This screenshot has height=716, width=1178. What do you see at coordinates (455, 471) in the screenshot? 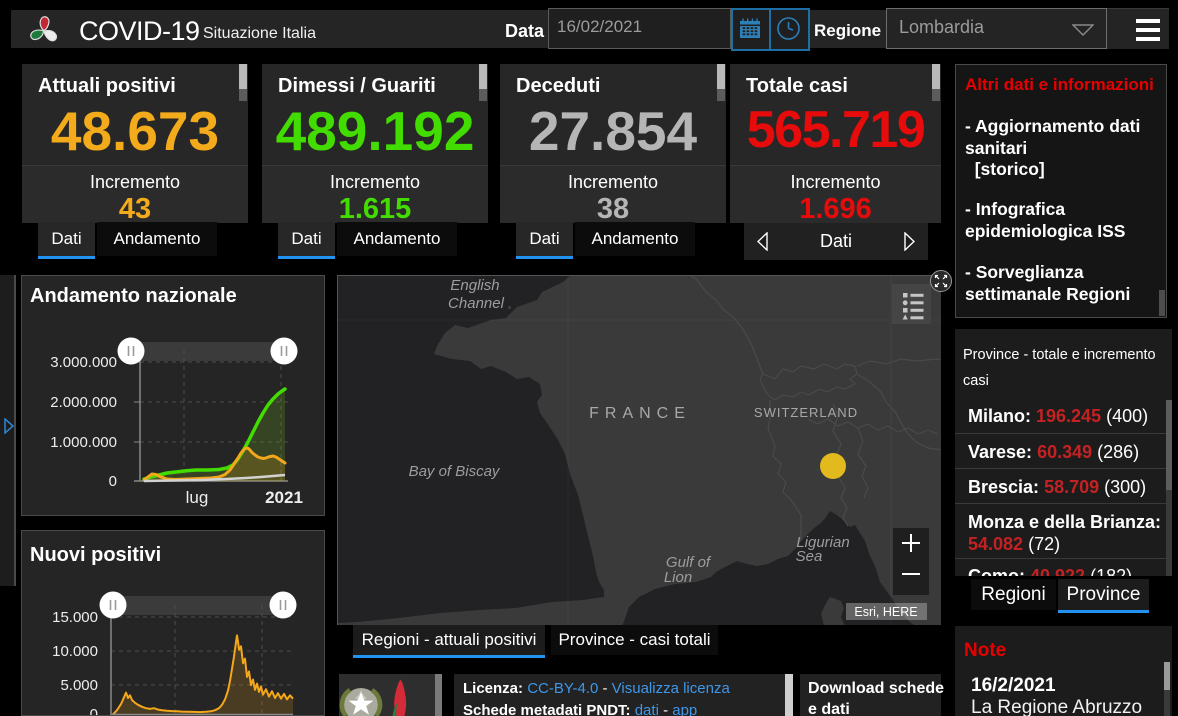
I see `svg-text: Bay of Biscay` at bounding box center [455, 471].